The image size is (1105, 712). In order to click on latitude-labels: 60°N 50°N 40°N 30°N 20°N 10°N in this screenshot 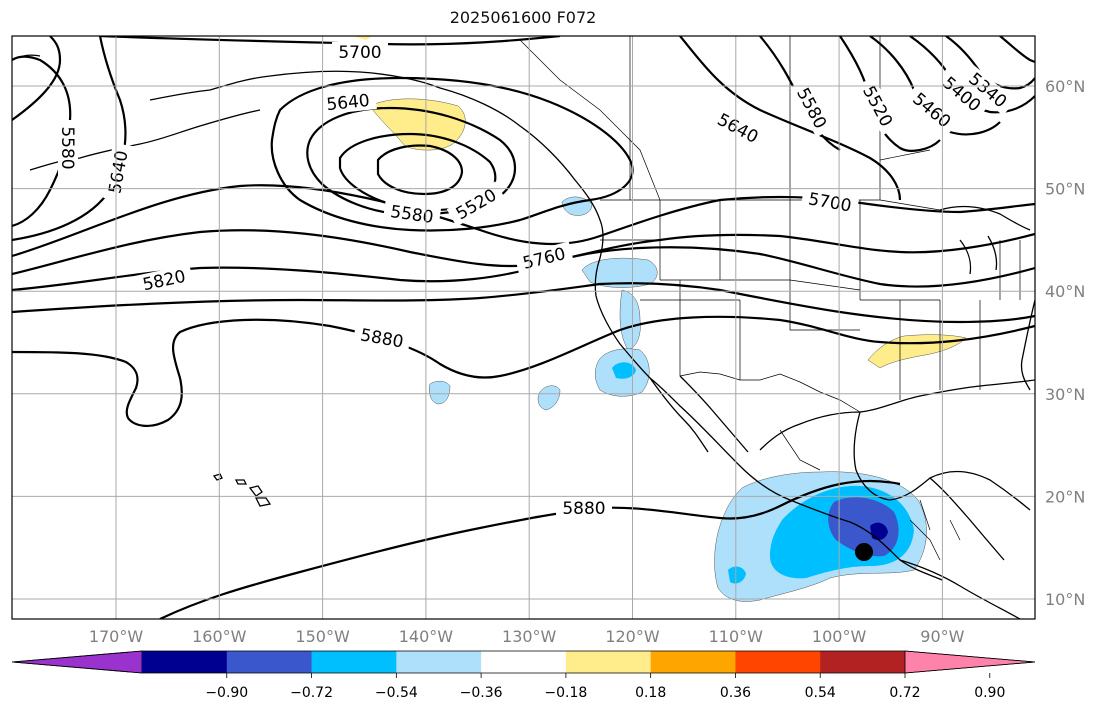, I will do `click(1065, 343)`.